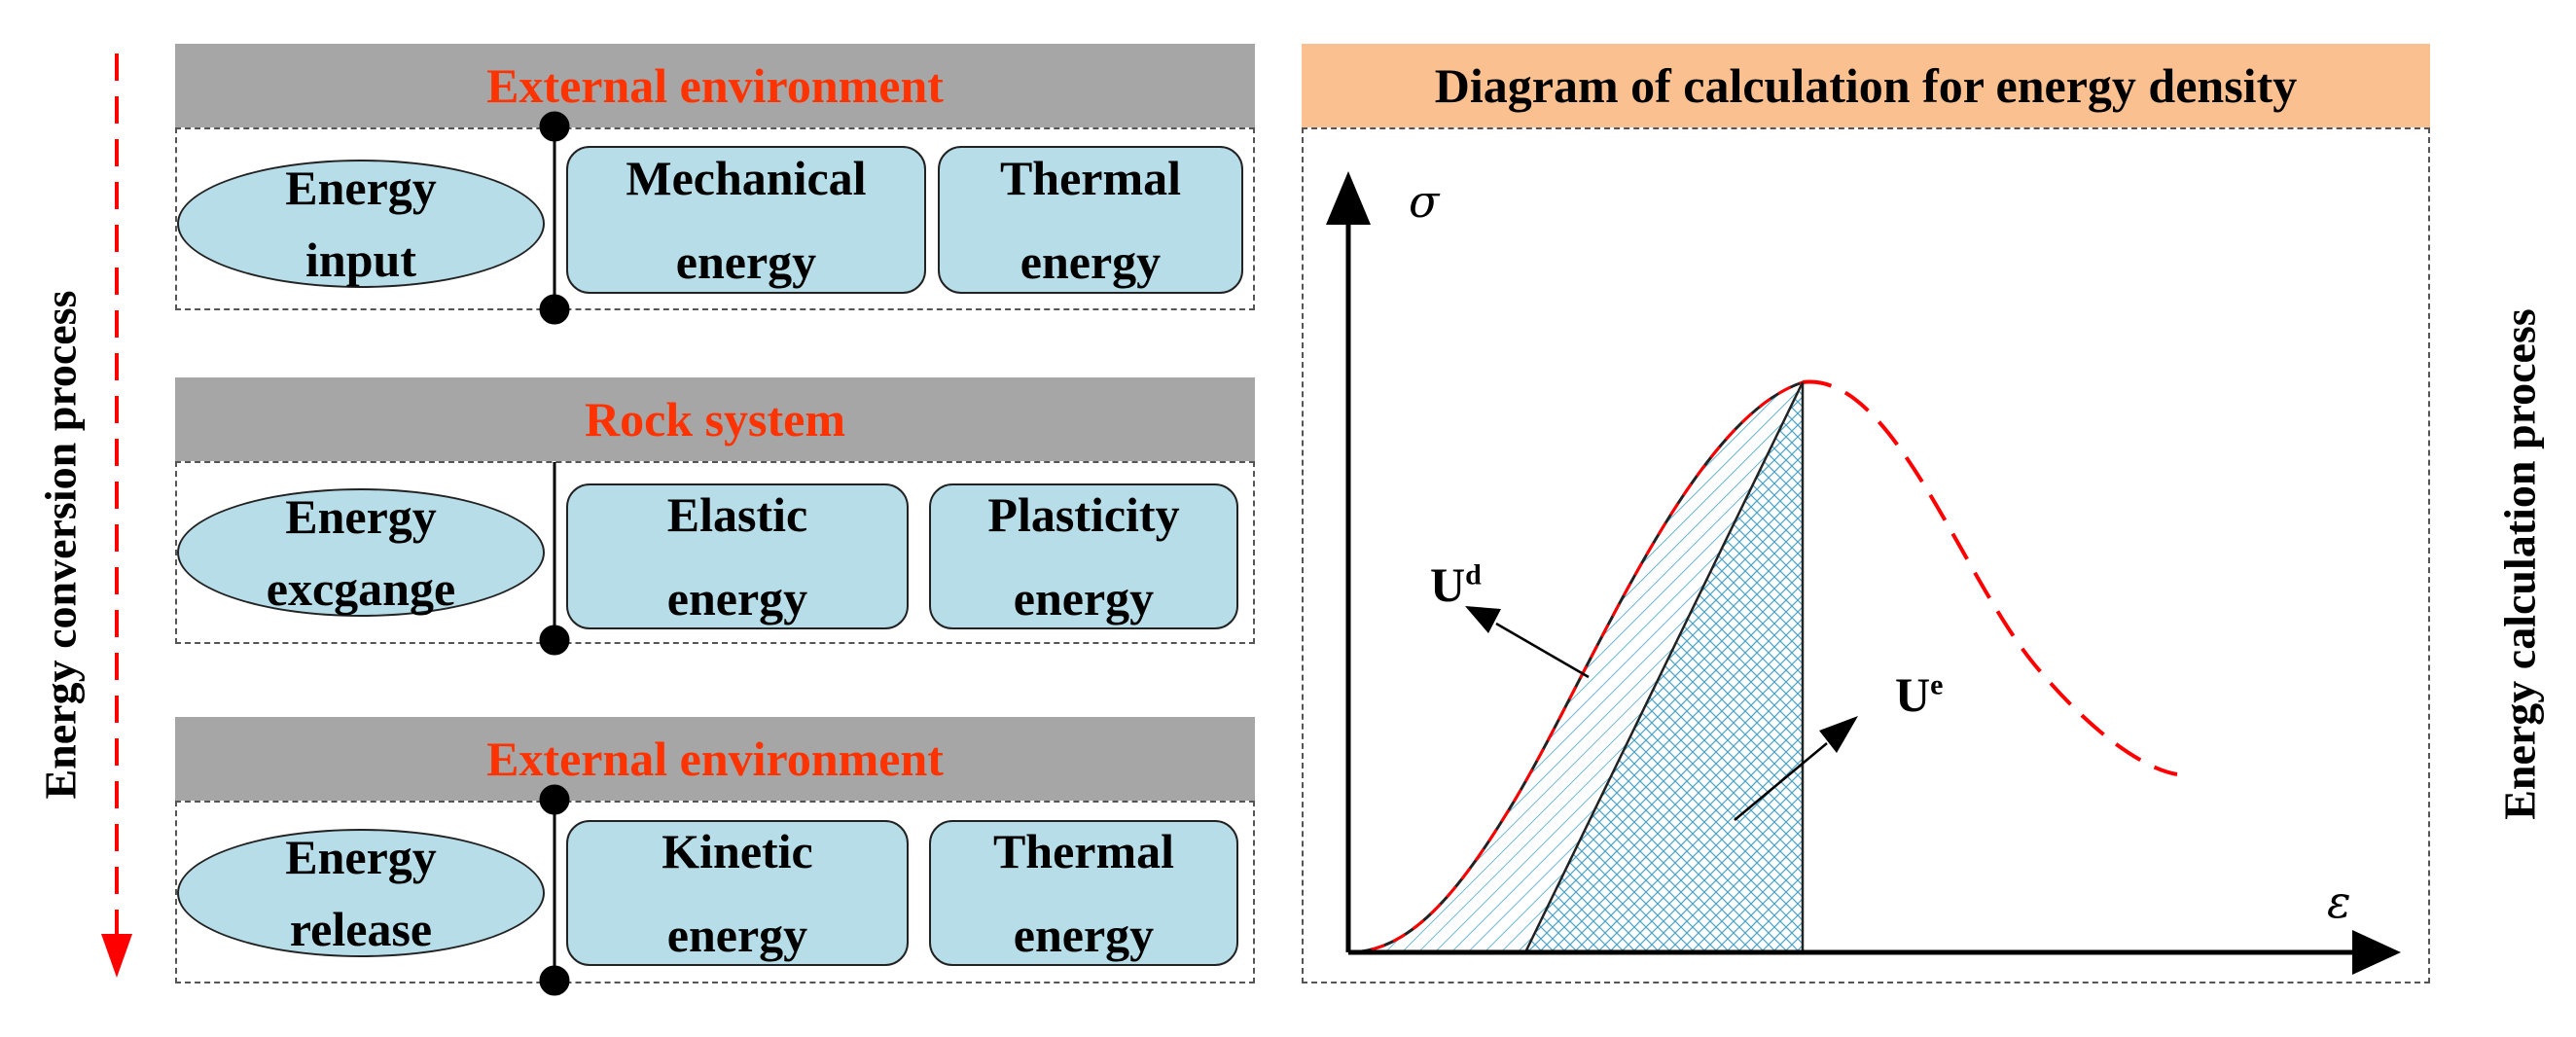  Describe the element at coordinates (60, 545) in the screenshot. I see `energy-conversion-label: Energy conversion process` at that location.